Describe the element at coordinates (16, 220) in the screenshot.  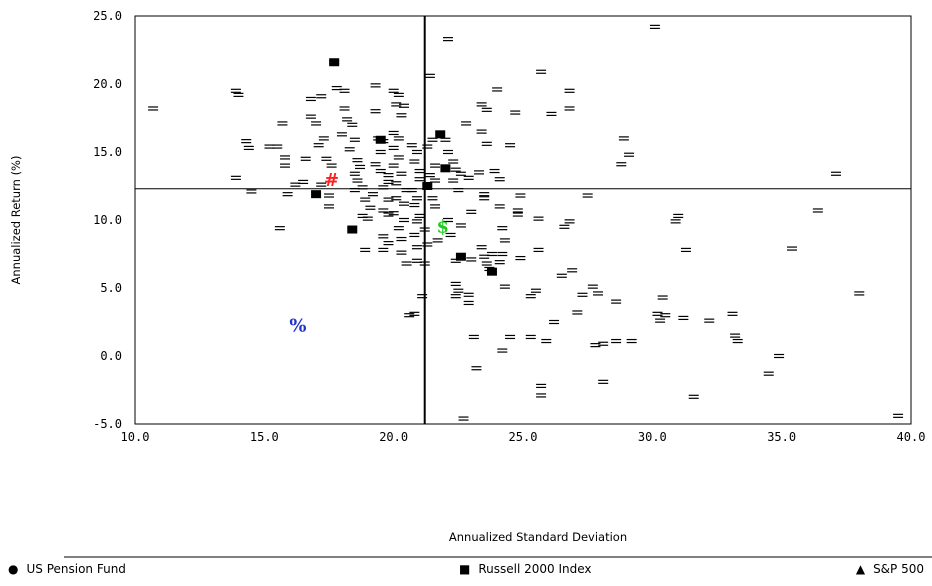
I see `y-axis-title: Annualized Return (%)` at that location.